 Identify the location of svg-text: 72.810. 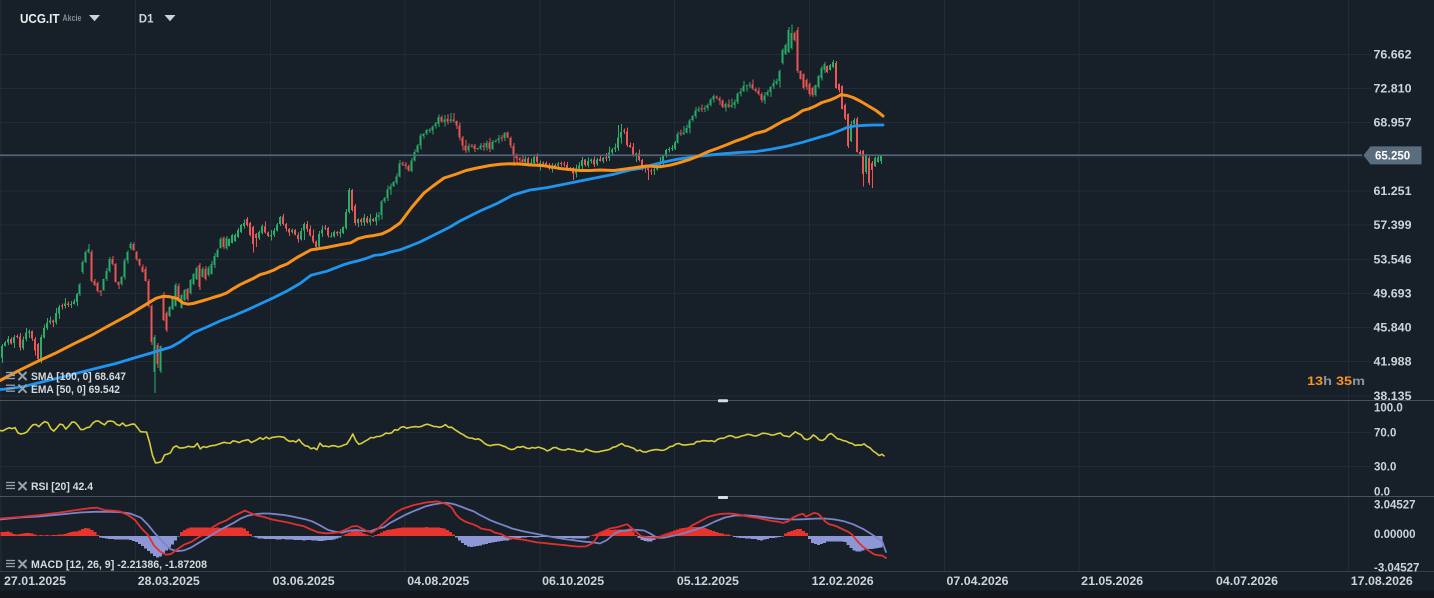
(1393, 90).